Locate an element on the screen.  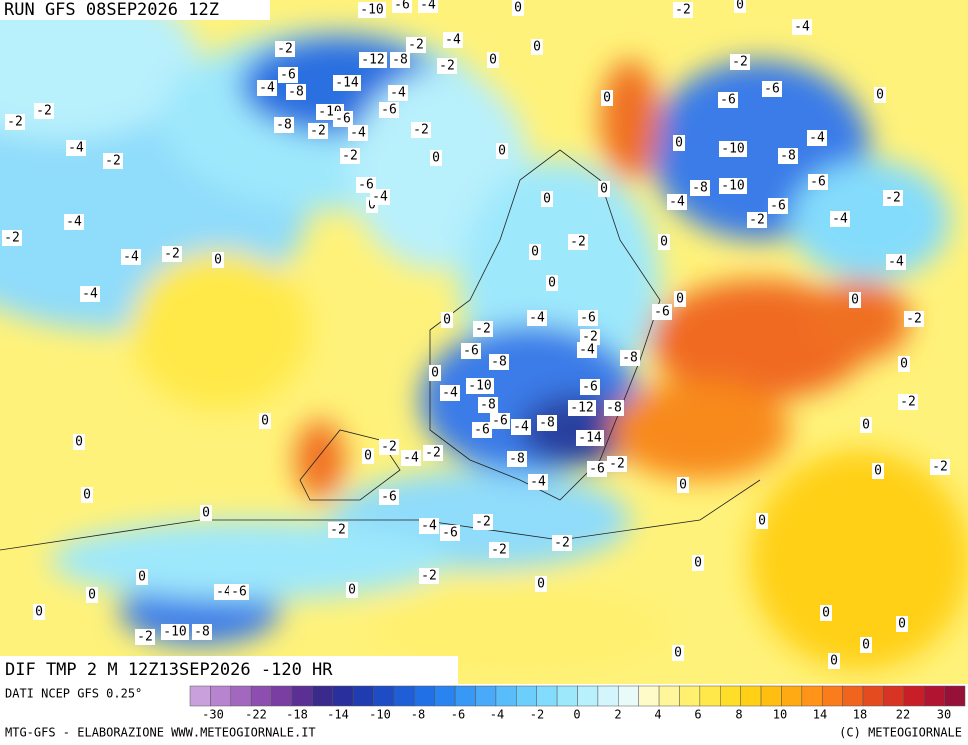
run-box is located at coordinates (135, 10).